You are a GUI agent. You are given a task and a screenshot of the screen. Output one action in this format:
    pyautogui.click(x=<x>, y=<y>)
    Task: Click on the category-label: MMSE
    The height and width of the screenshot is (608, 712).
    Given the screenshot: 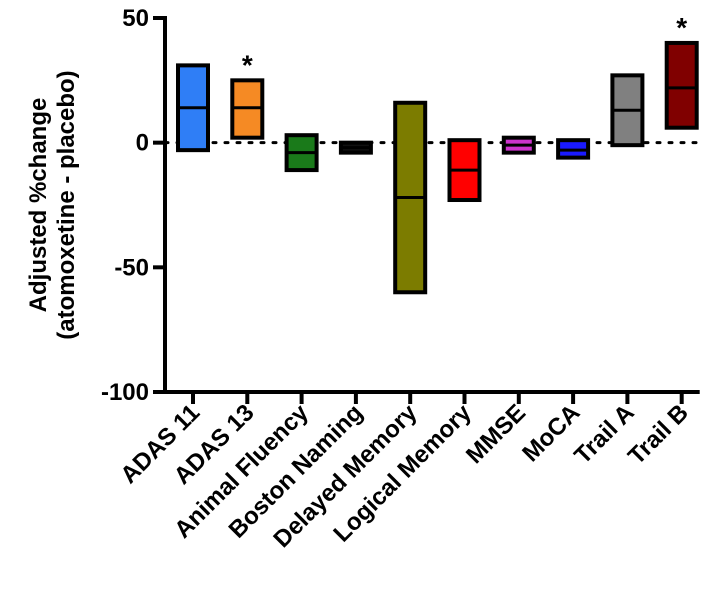 What is the action you would take?
    pyautogui.click(x=496, y=434)
    